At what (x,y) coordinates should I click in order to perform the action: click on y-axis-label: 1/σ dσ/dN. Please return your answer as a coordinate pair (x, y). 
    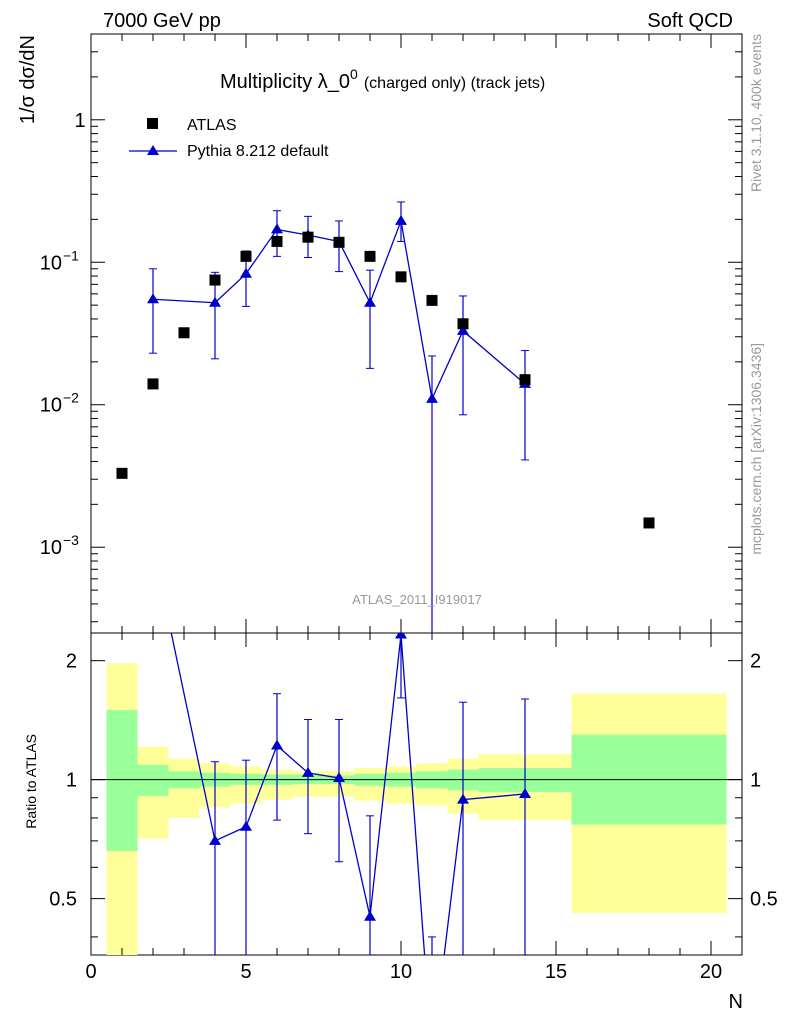
    Looking at the image, I should click on (28, 79).